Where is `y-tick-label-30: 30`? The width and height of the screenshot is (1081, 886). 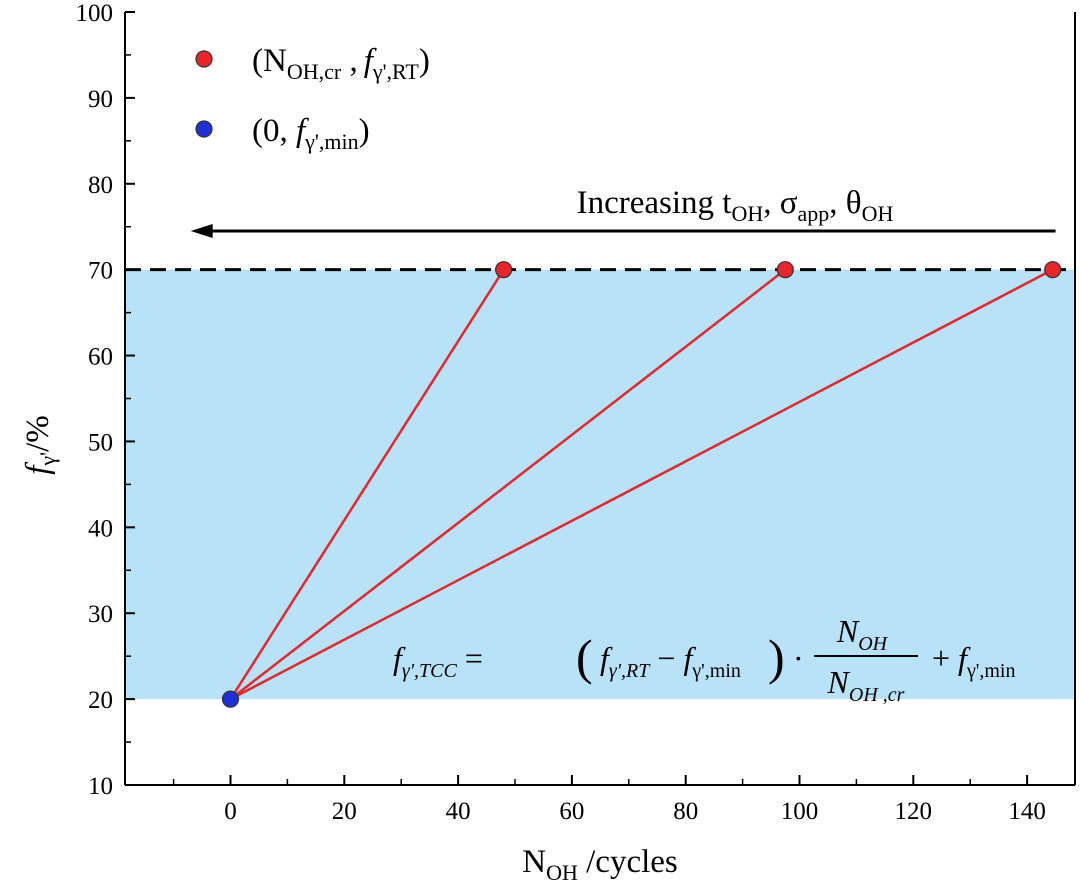 y-tick-label-30: 30 is located at coordinates (100, 614).